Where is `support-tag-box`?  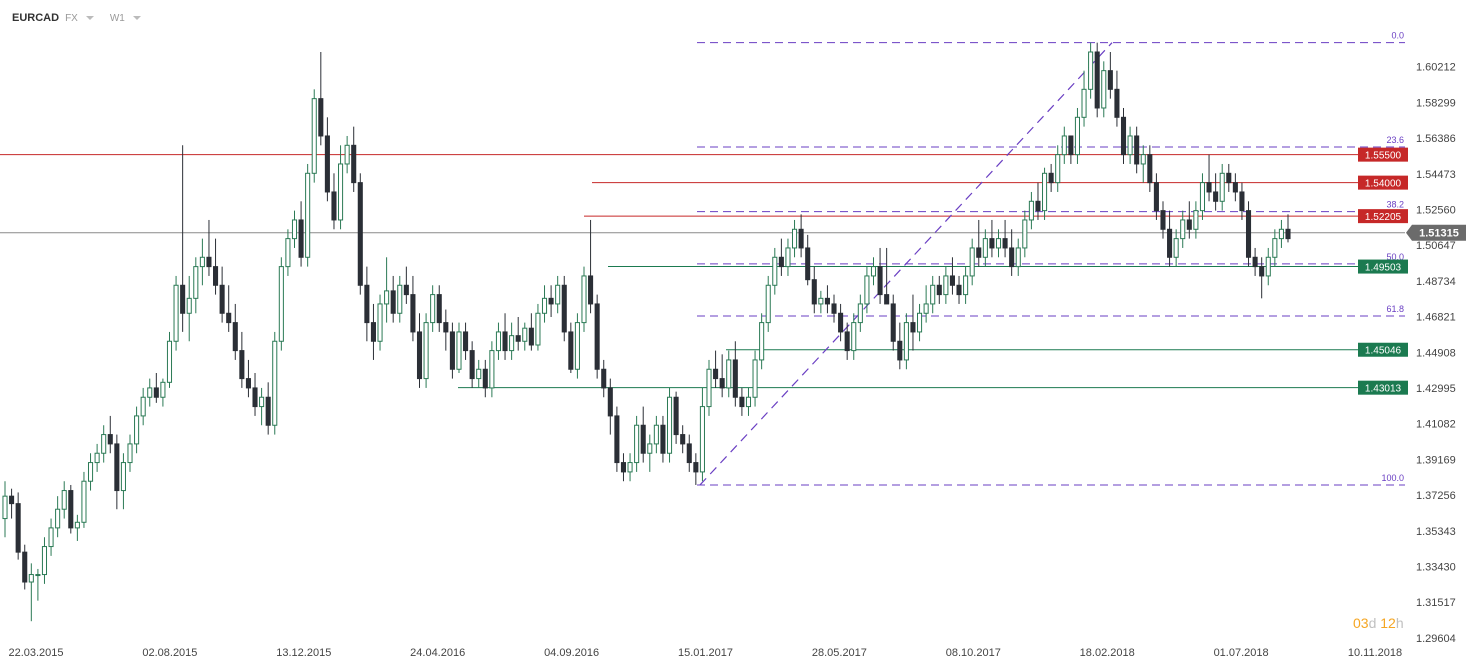
support-tag-box is located at coordinates (1383, 387).